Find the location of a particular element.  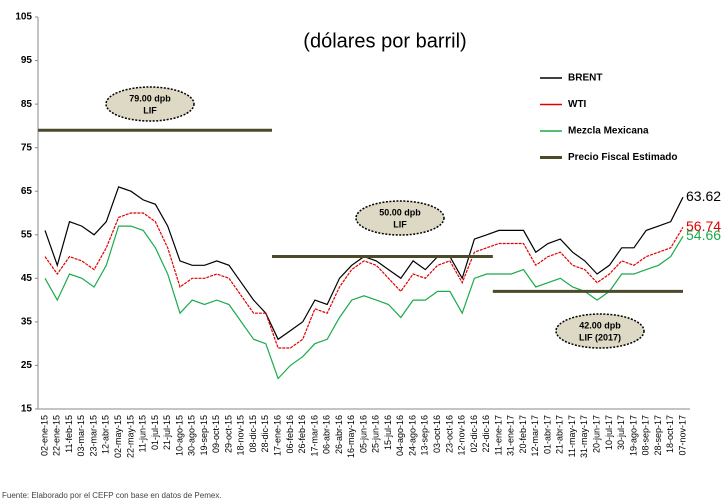

x-tick-label: 23-mar-15 is located at coordinates (93, 436).